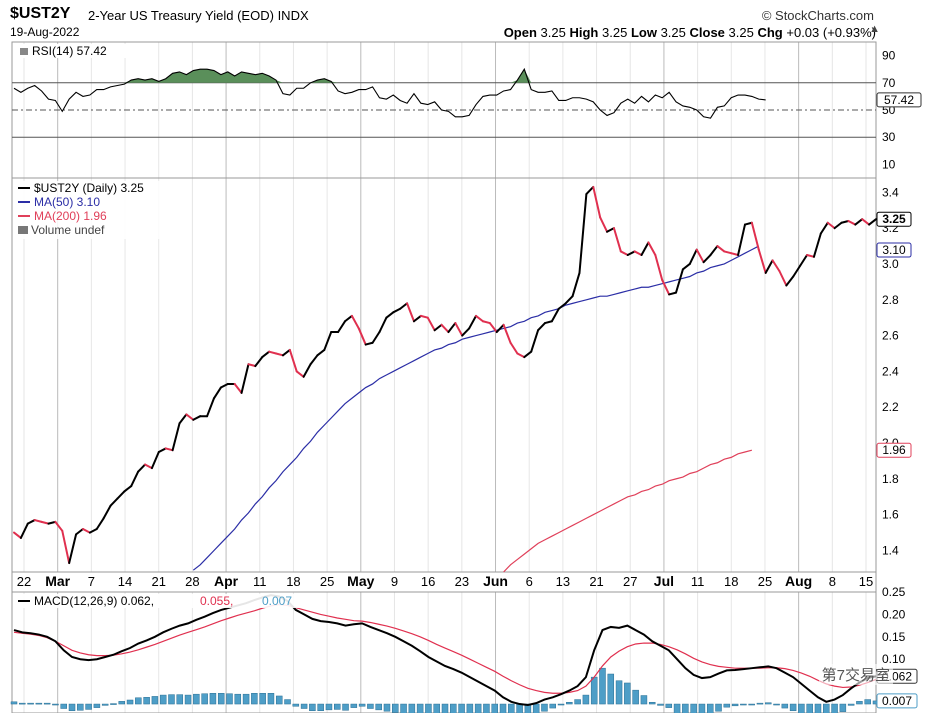  What do you see at coordinates (817, 15) in the screenshot?
I see `brand-logo: © StockCharts.com` at bounding box center [817, 15].